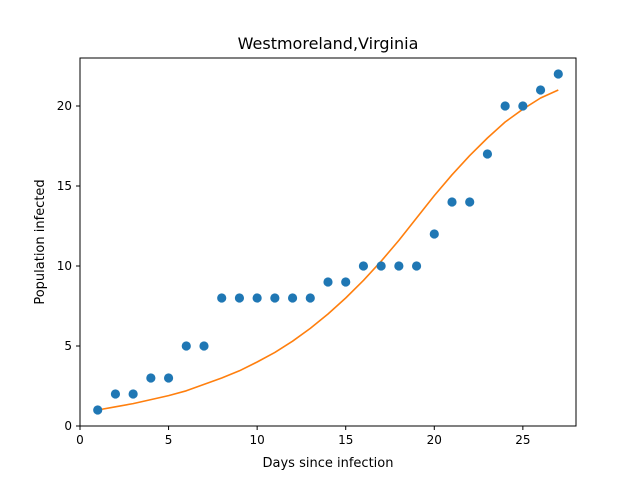 The height and width of the screenshot is (480, 640). What do you see at coordinates (68, 426) in the screenshot?
I see `y-tick-label: 0` at bounding box center [68, 426].